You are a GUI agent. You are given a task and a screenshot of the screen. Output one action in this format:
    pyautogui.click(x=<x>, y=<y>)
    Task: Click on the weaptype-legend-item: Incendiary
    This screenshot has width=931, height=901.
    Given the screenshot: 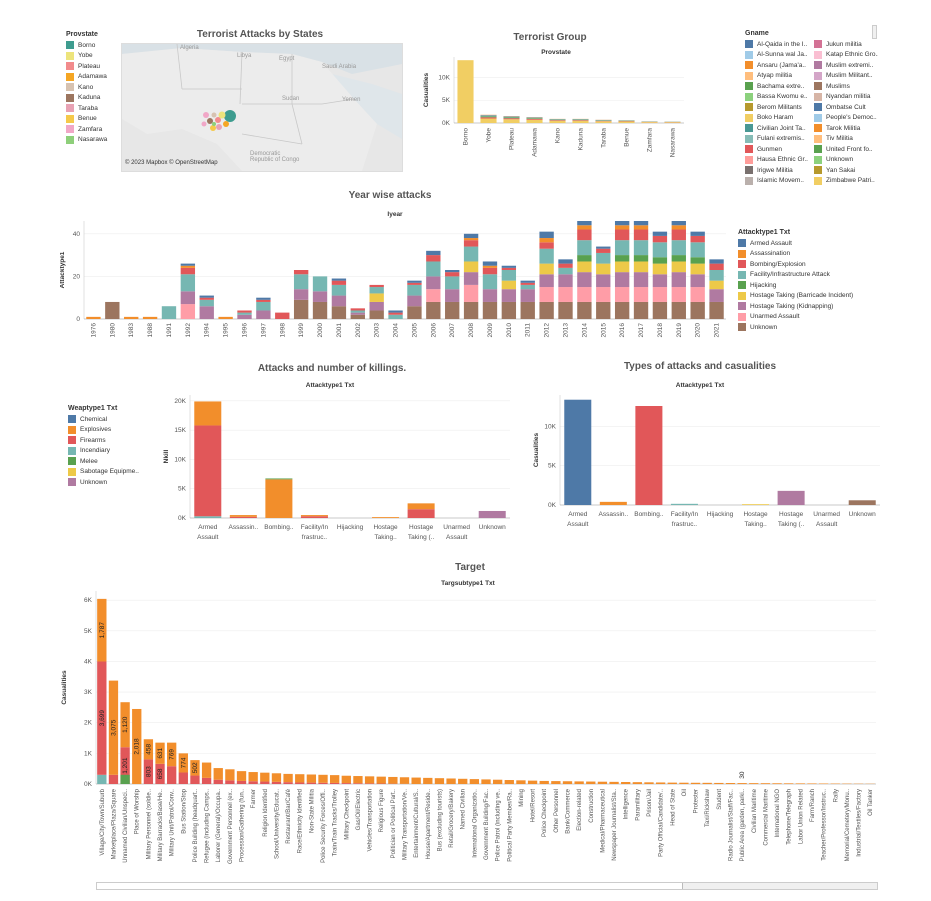 What is the action you would take?
    pyautogui.click(x=113, y=451)
    